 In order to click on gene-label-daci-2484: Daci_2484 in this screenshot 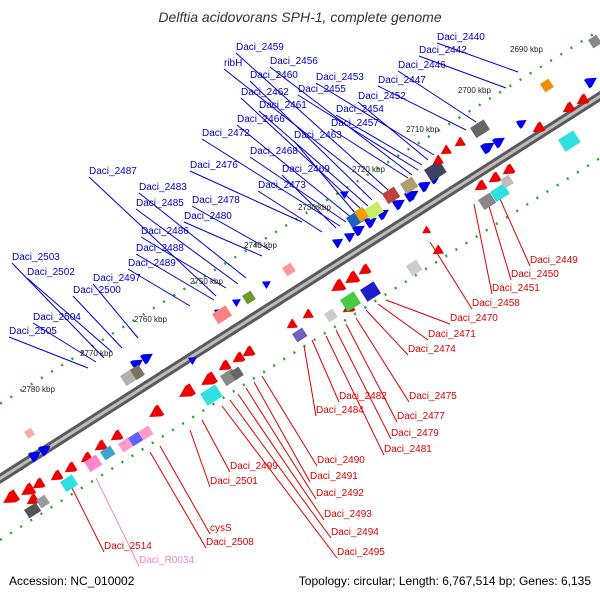, I will do `click(340, 410)`.